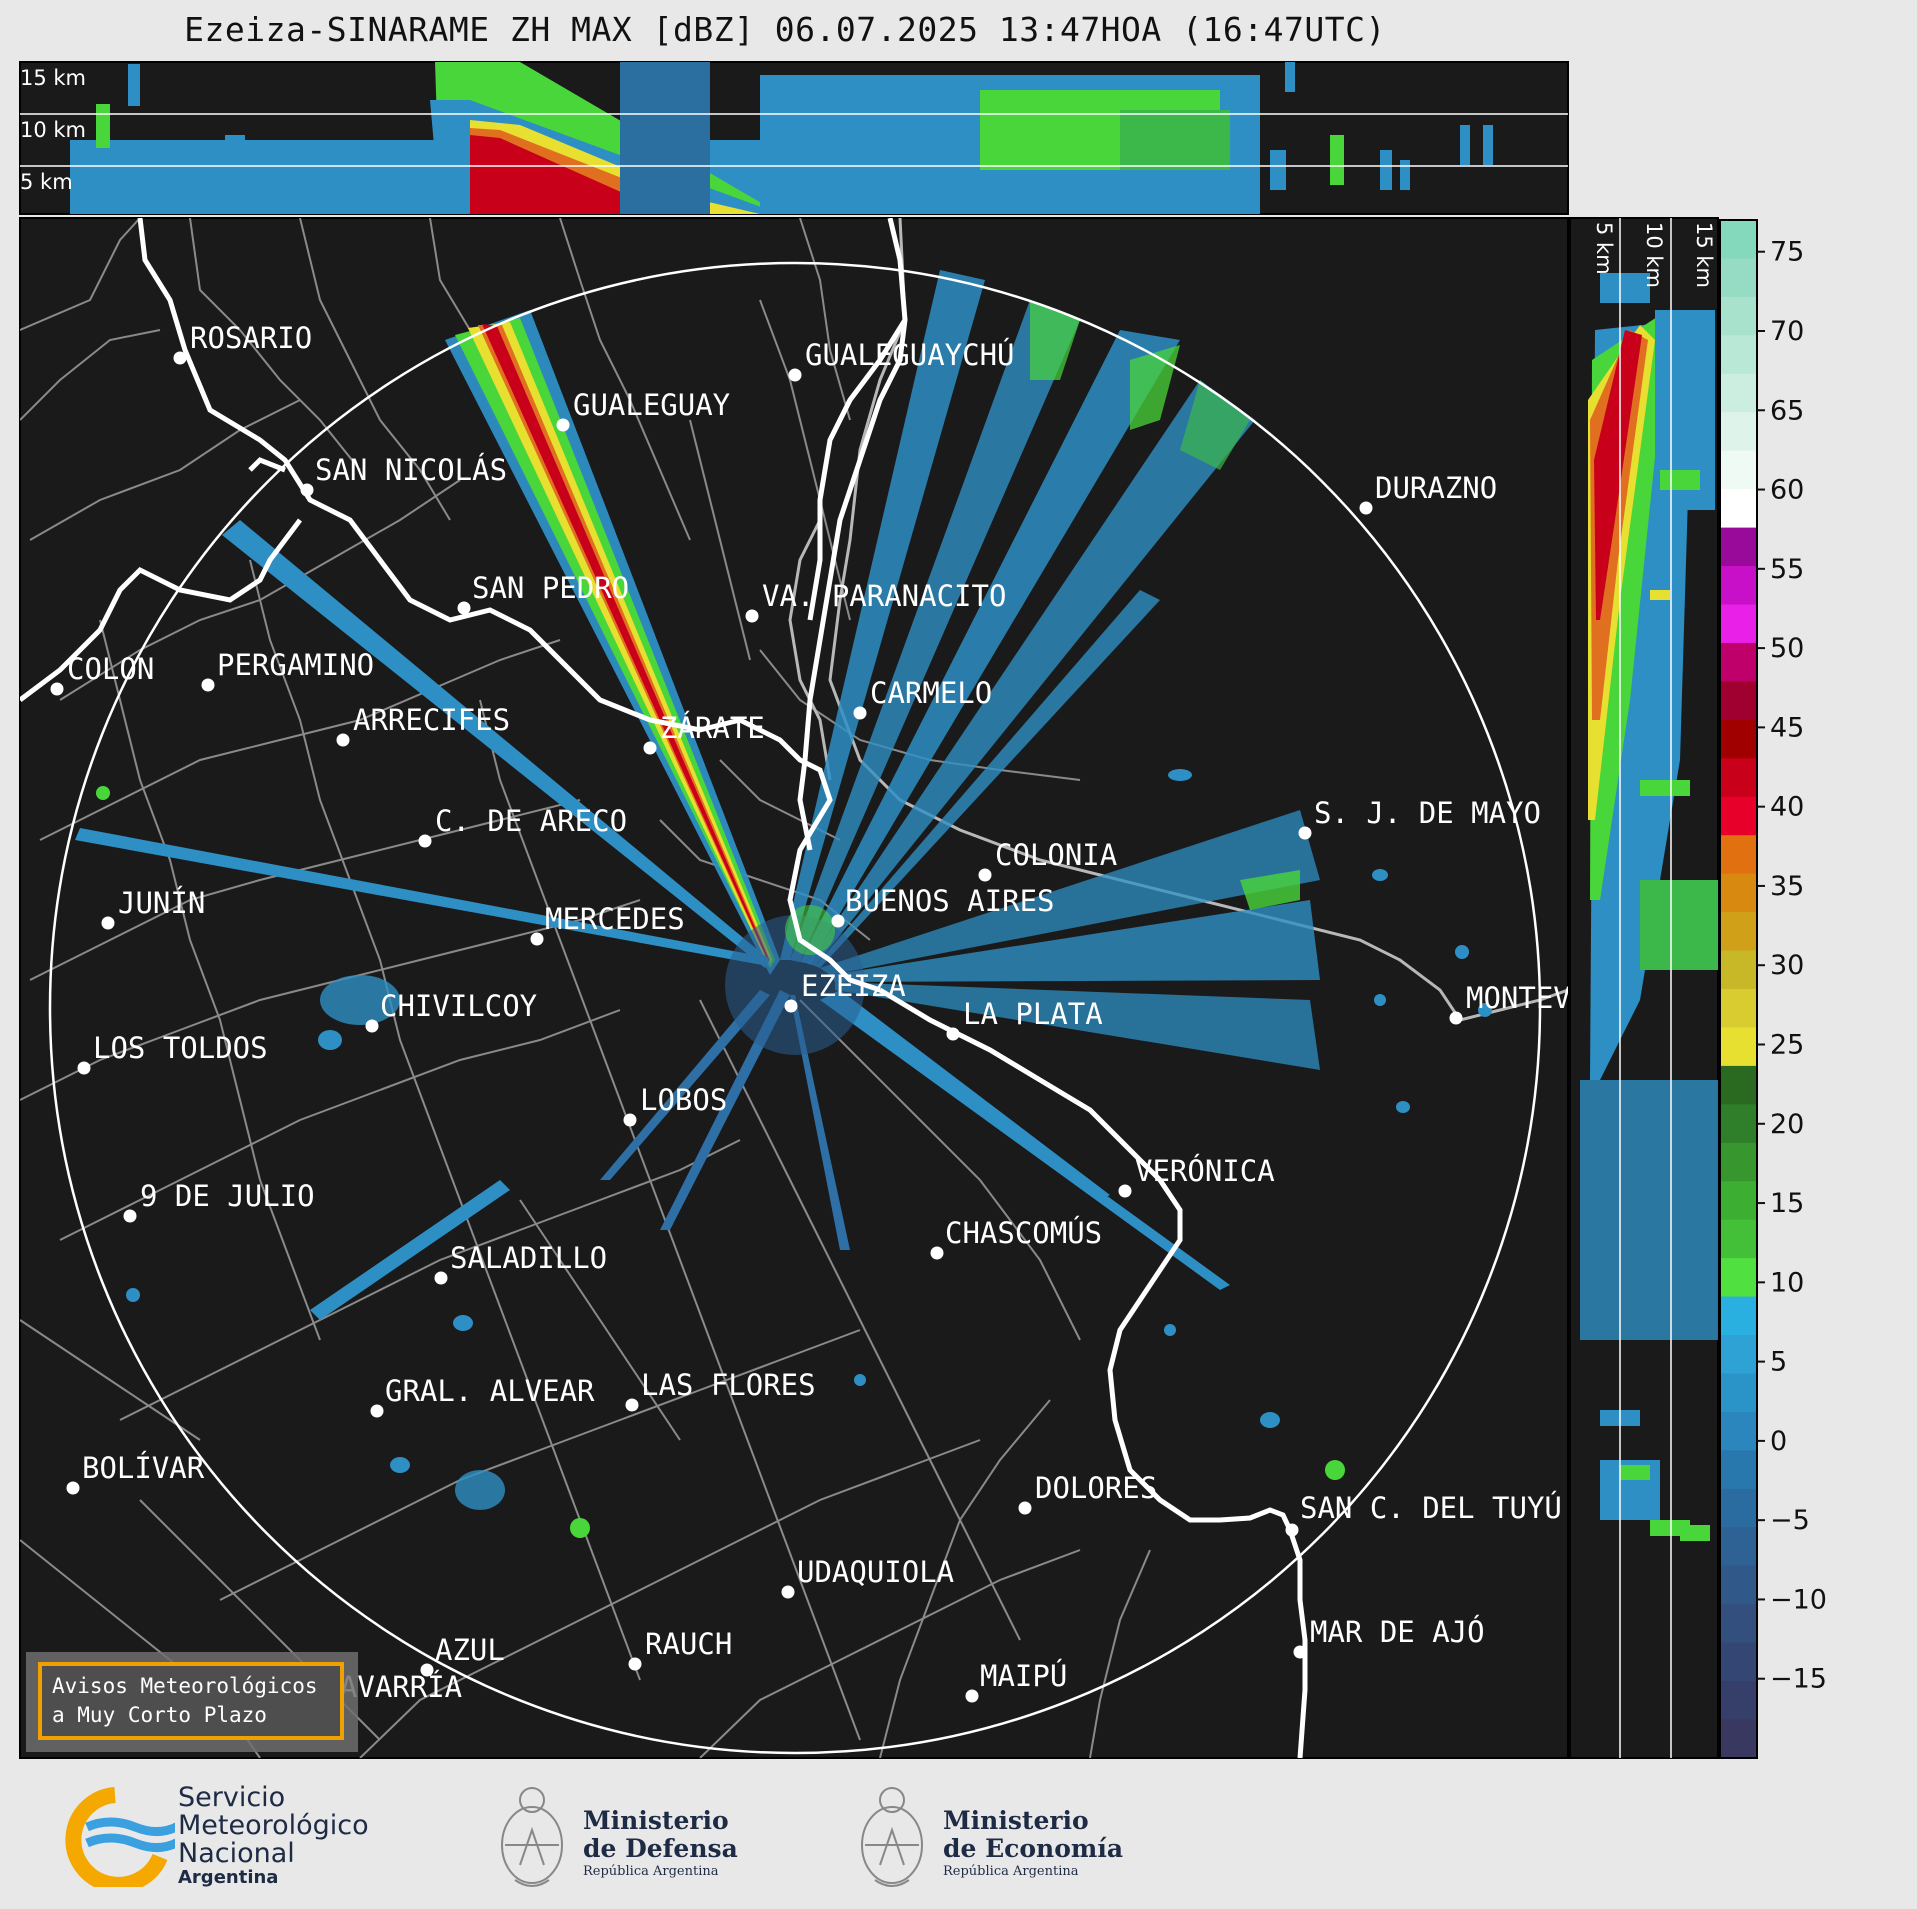 Image resolution: width=1917 pixels, height=1909 pixels. Describe the element at coordinates (180, 1048) in the screenshot. I see `city-label: LOS TOLDOS` at that location.